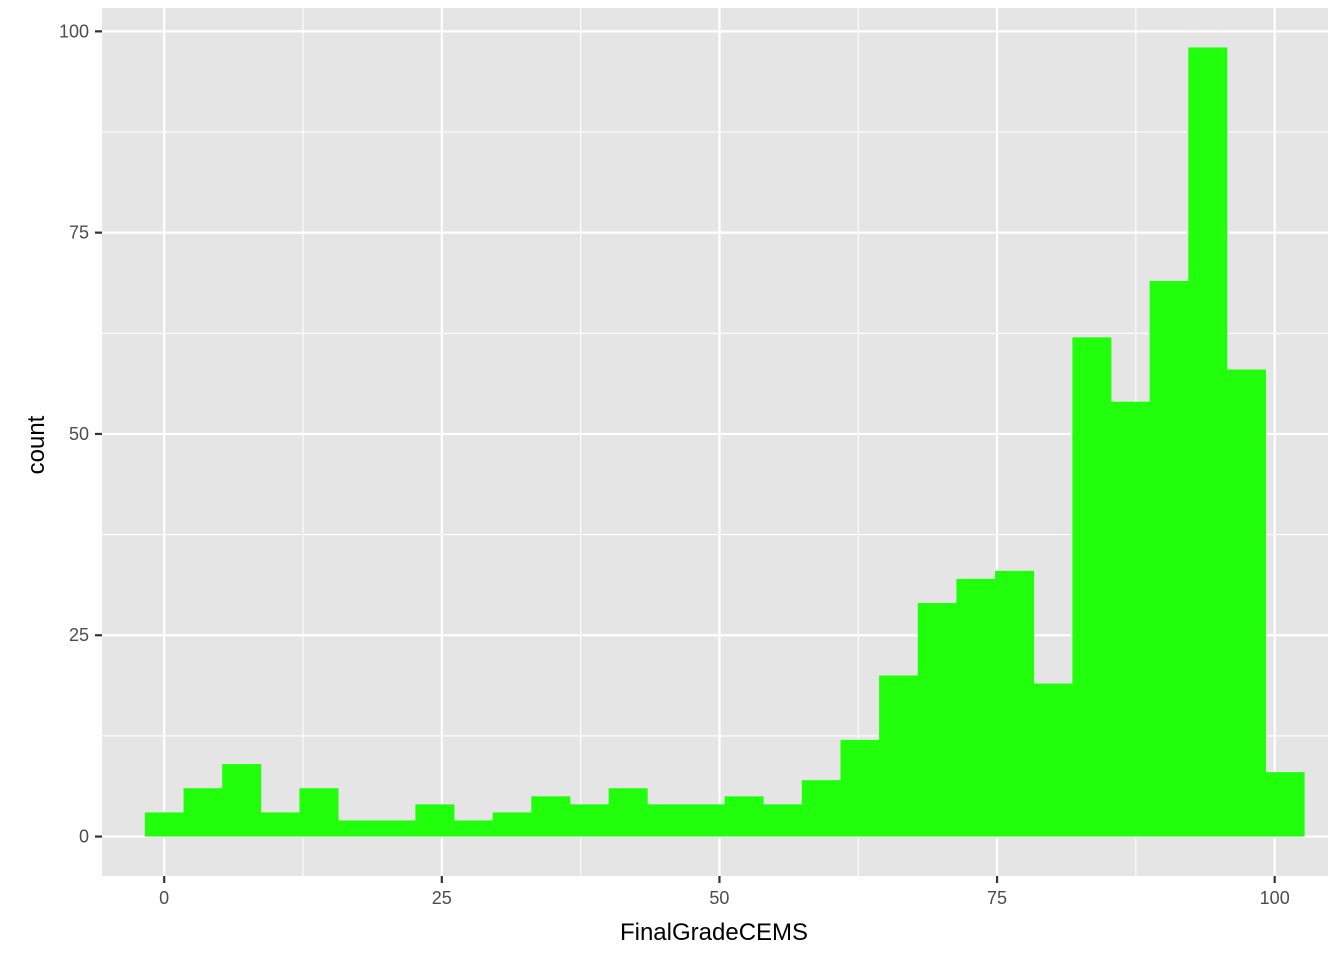  I want to click on x-tick-label: 75, so click(997, 898).